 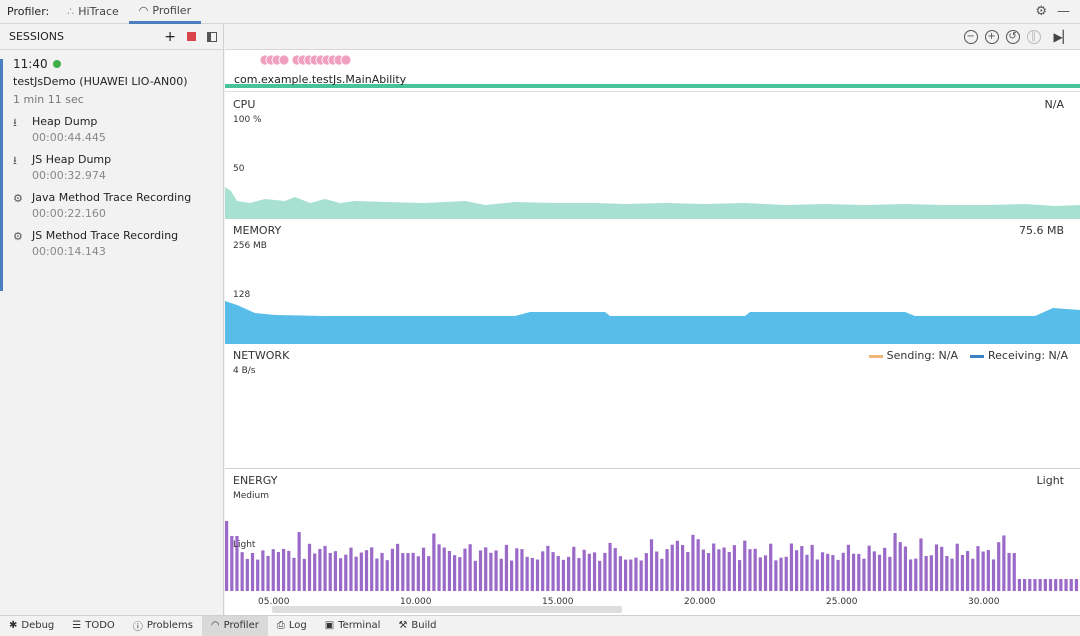 I want to click on energy-axis-max: Medium, so click(x=251, y=496).